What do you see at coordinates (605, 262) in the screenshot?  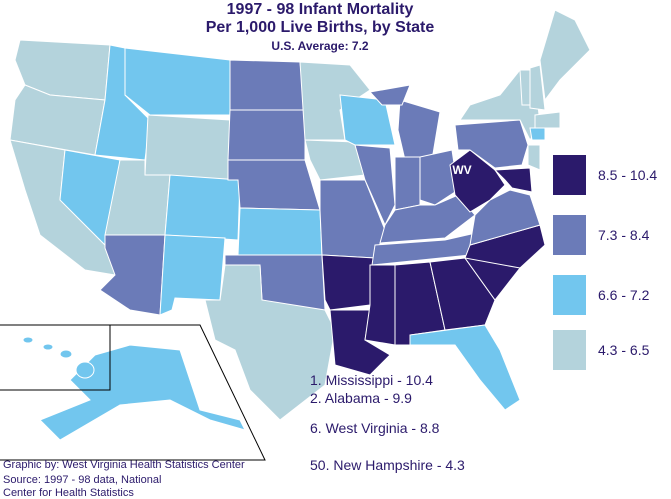 I see `legend: 8.5 - 10.4 7.3 - 8.4 6.6 - 7.2 4.3 - 6.5` at bounding box center [605, 262].